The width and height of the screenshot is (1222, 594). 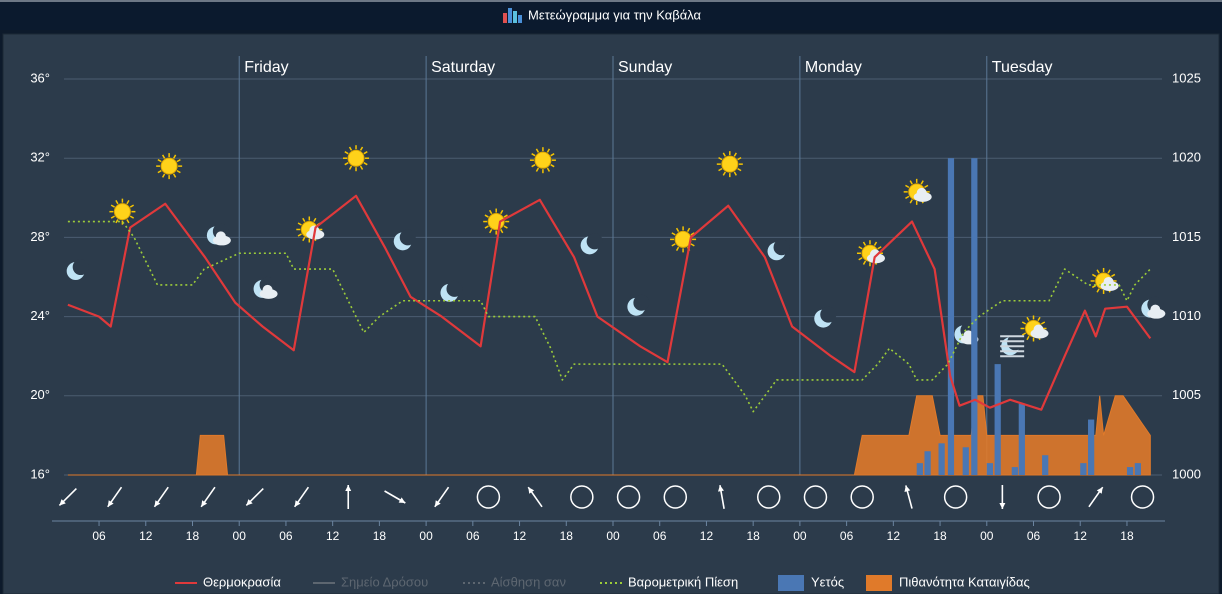 I want to click on legend-label: Σημείο Δρόσου, so click(x=384, y=581).